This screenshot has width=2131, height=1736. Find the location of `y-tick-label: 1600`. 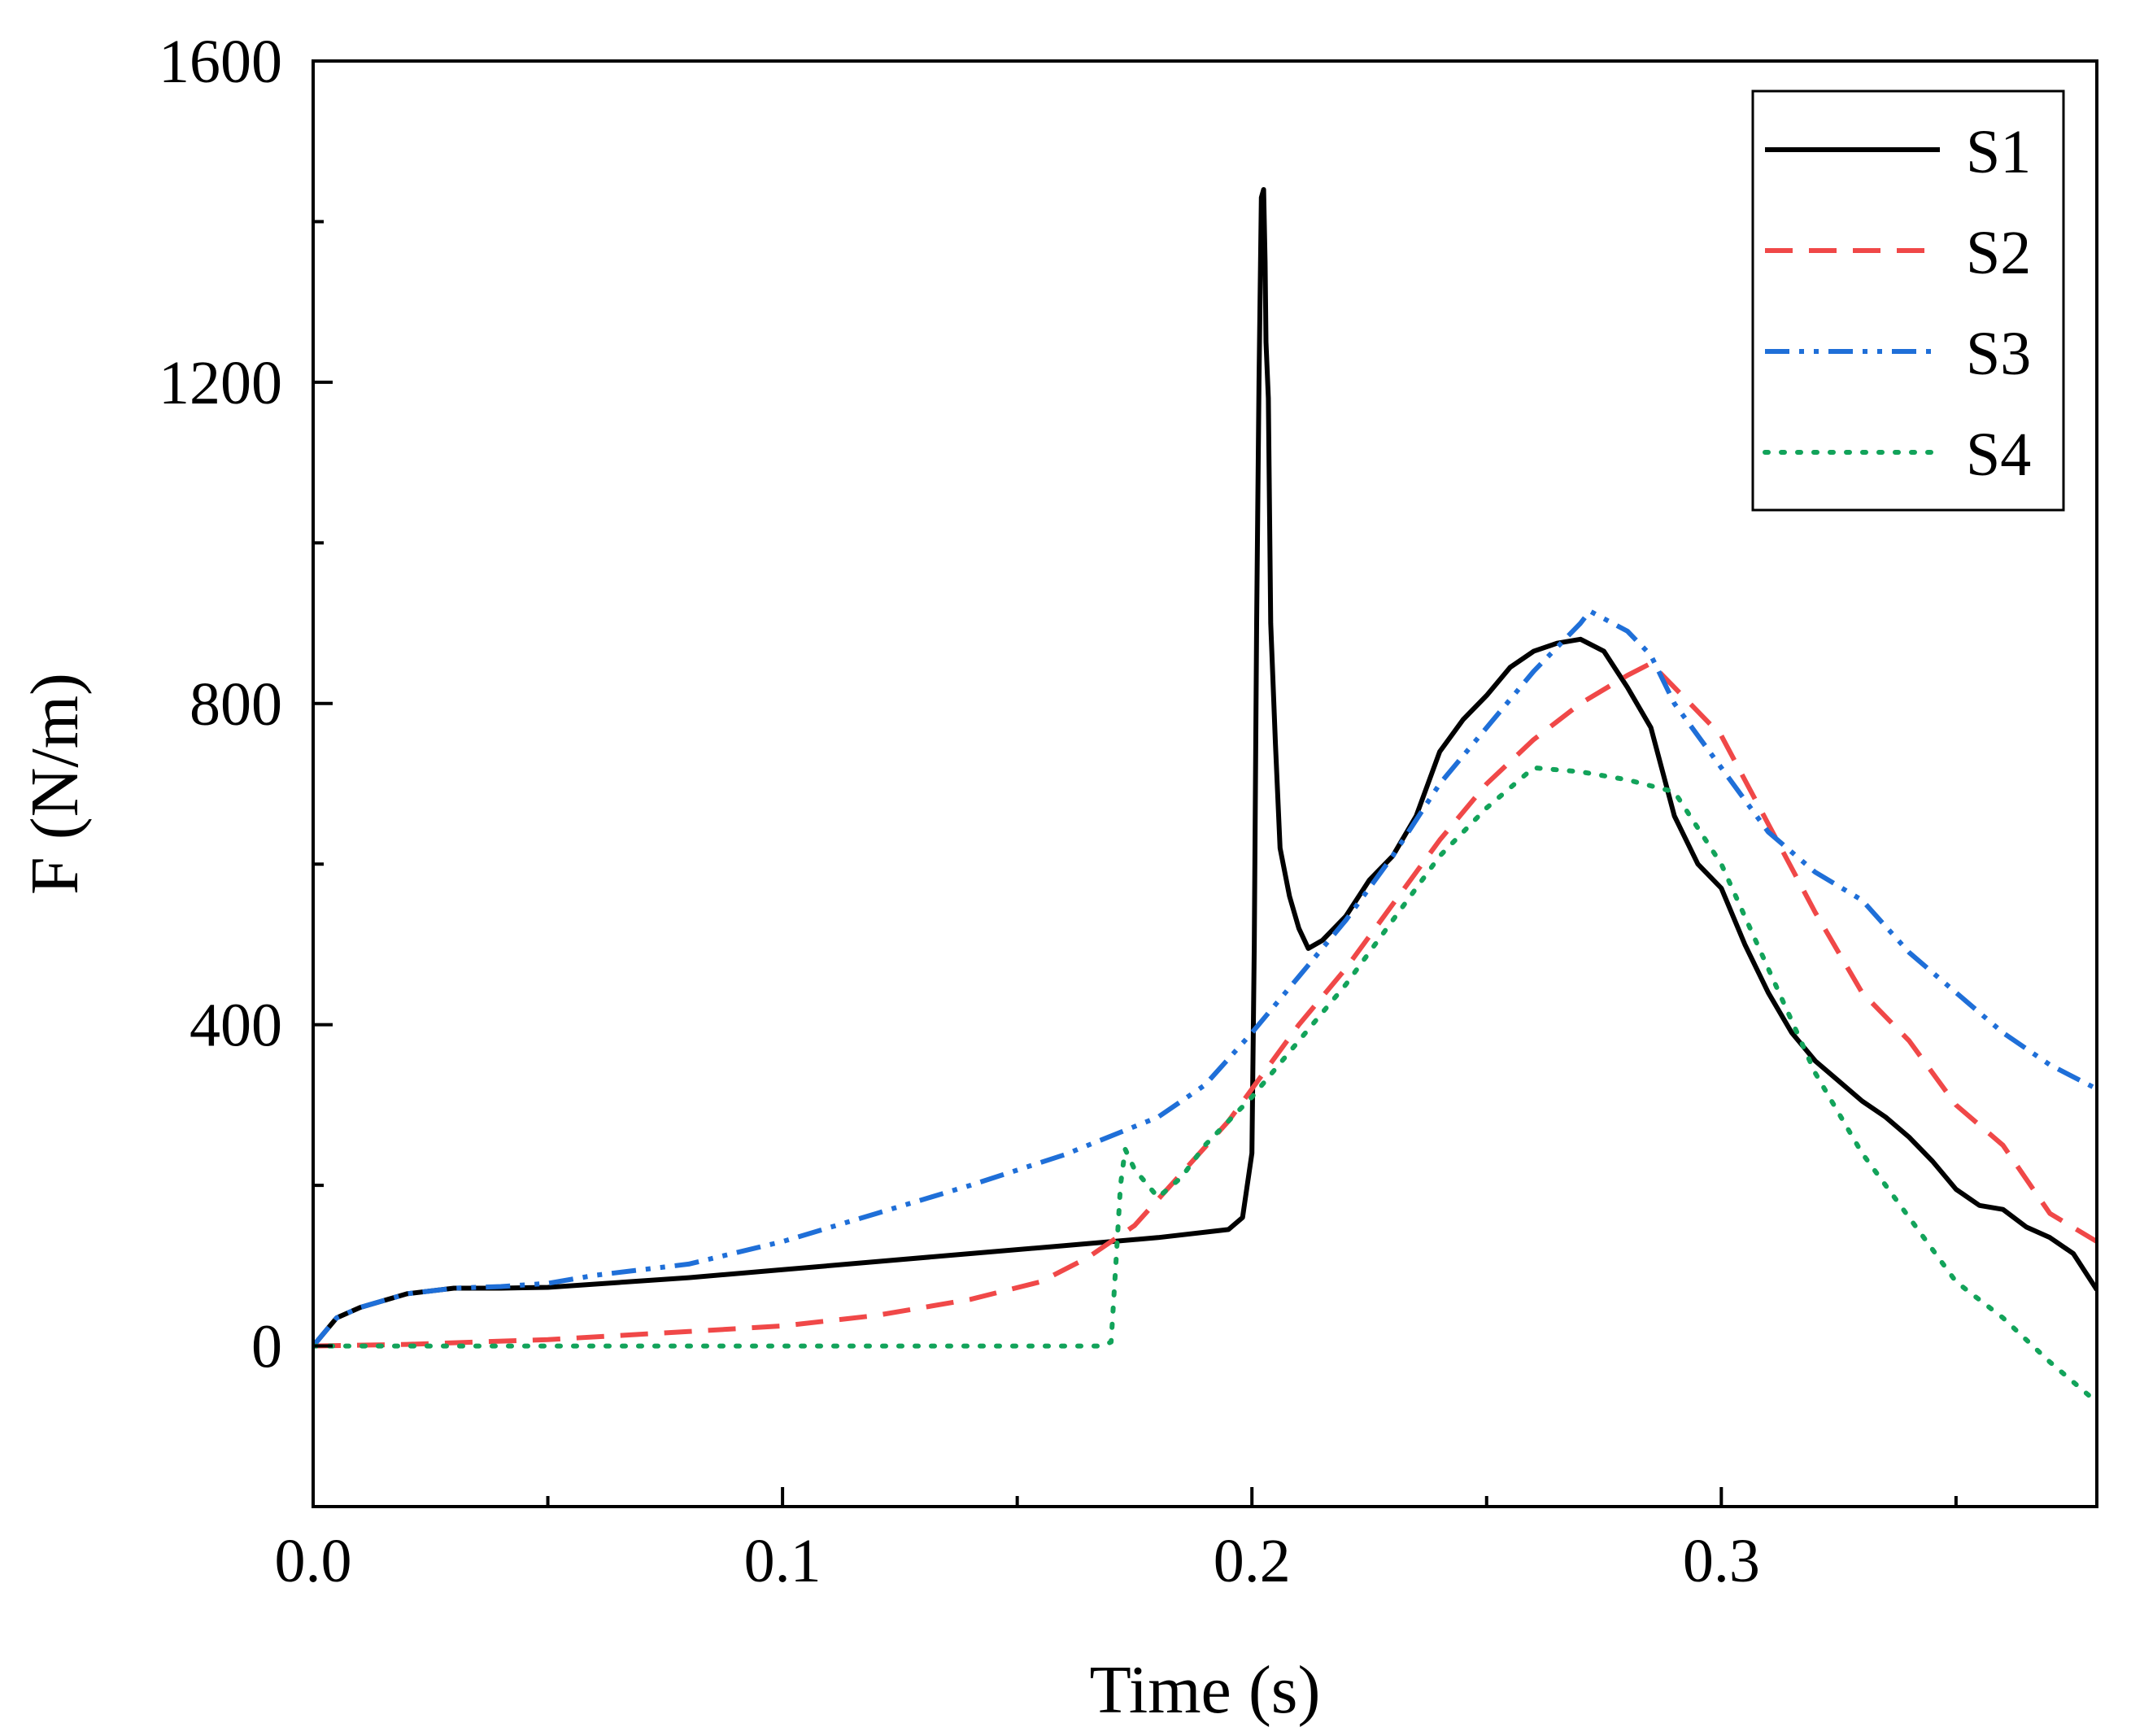

y-tick-label: 1600 is located at coordinates (220, 62).